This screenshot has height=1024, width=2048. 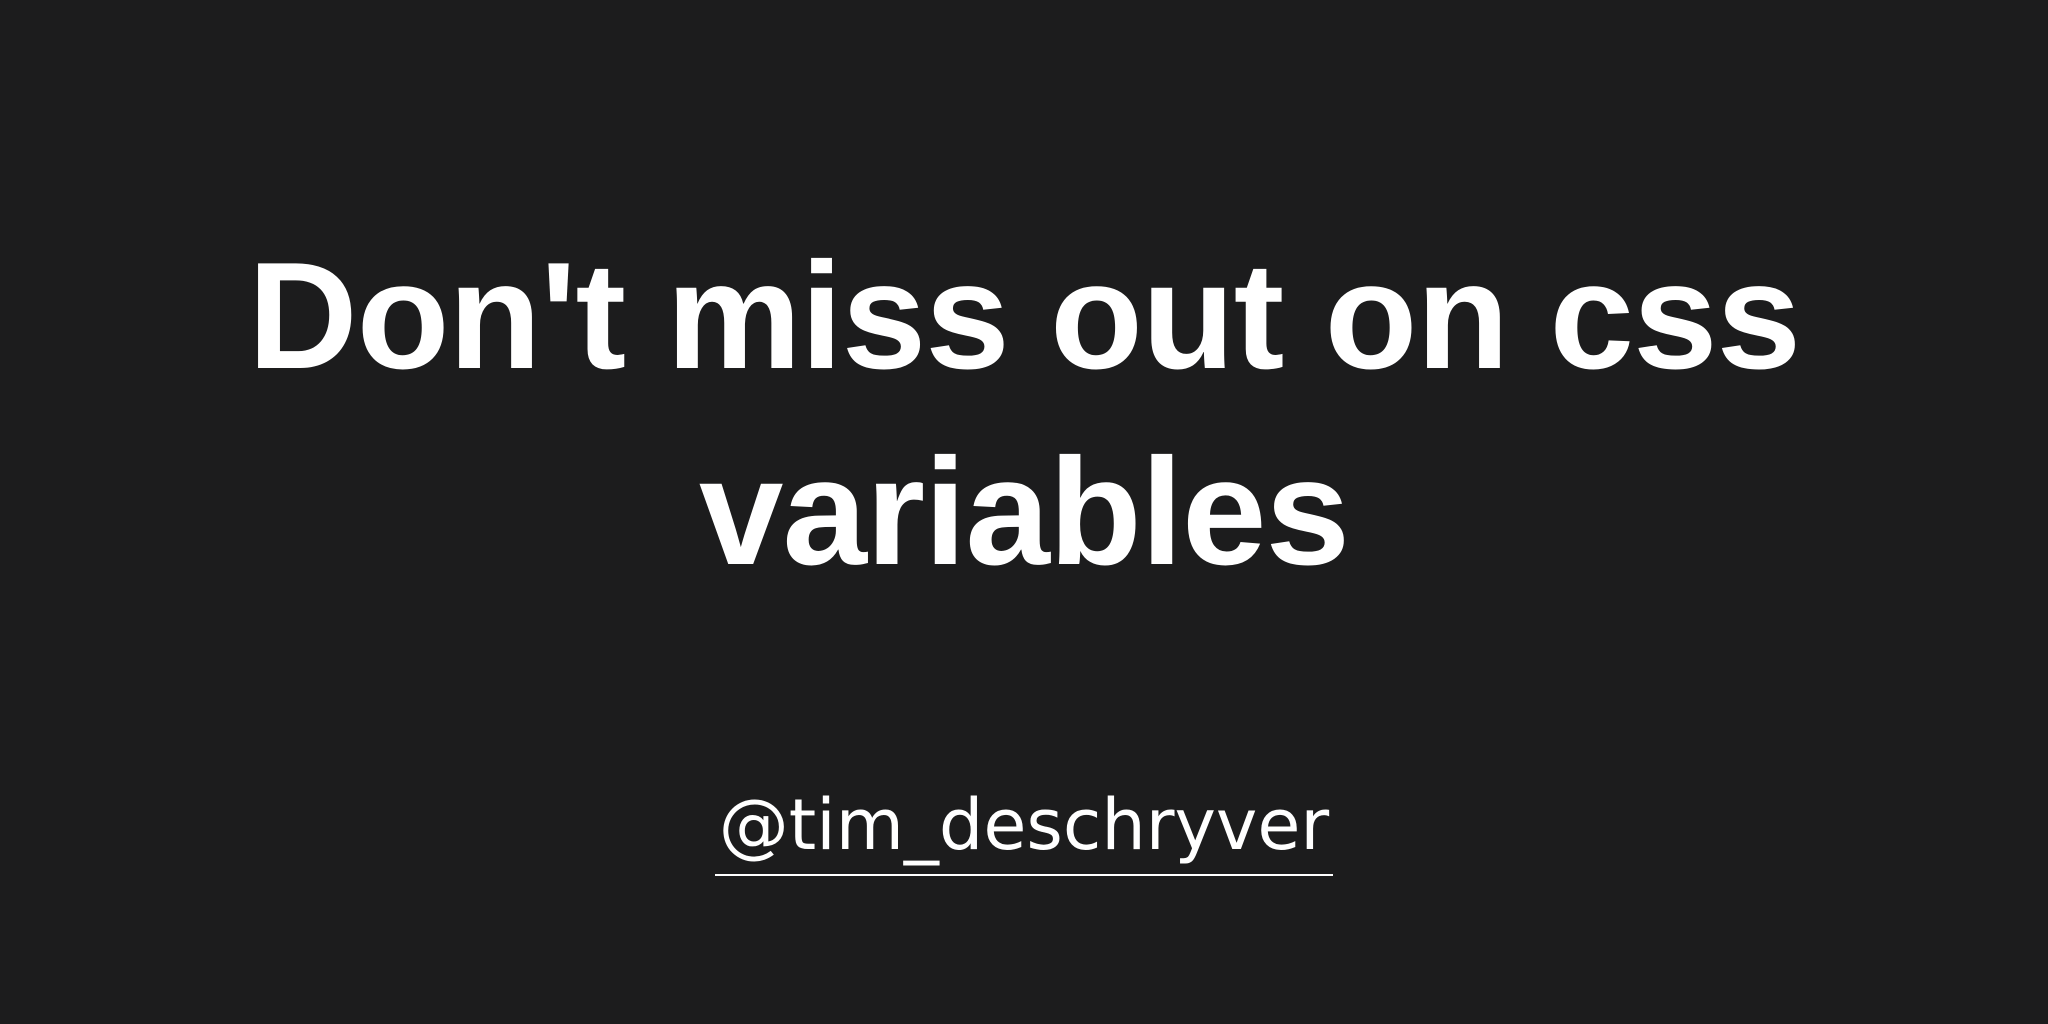 What do you see at coordinates (1024, 316) in the screenshot?
I see `title-line-1: Don't miss out on css` at bounding box center [1024, 316].